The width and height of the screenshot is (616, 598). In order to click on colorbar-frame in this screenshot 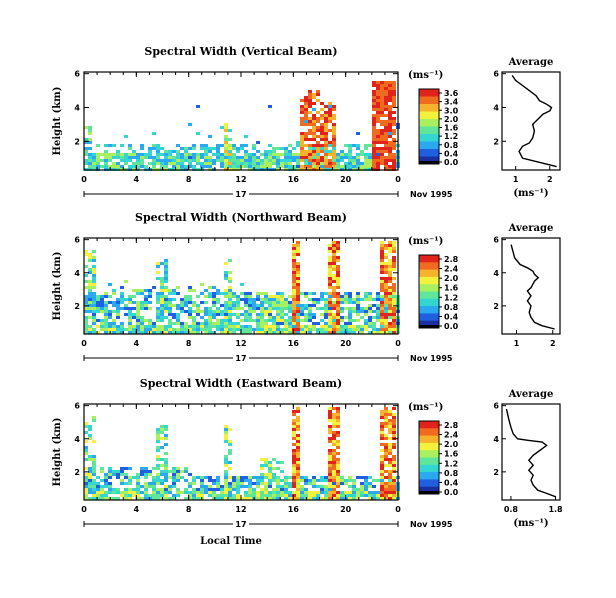, I will do `click(429, 291)`.